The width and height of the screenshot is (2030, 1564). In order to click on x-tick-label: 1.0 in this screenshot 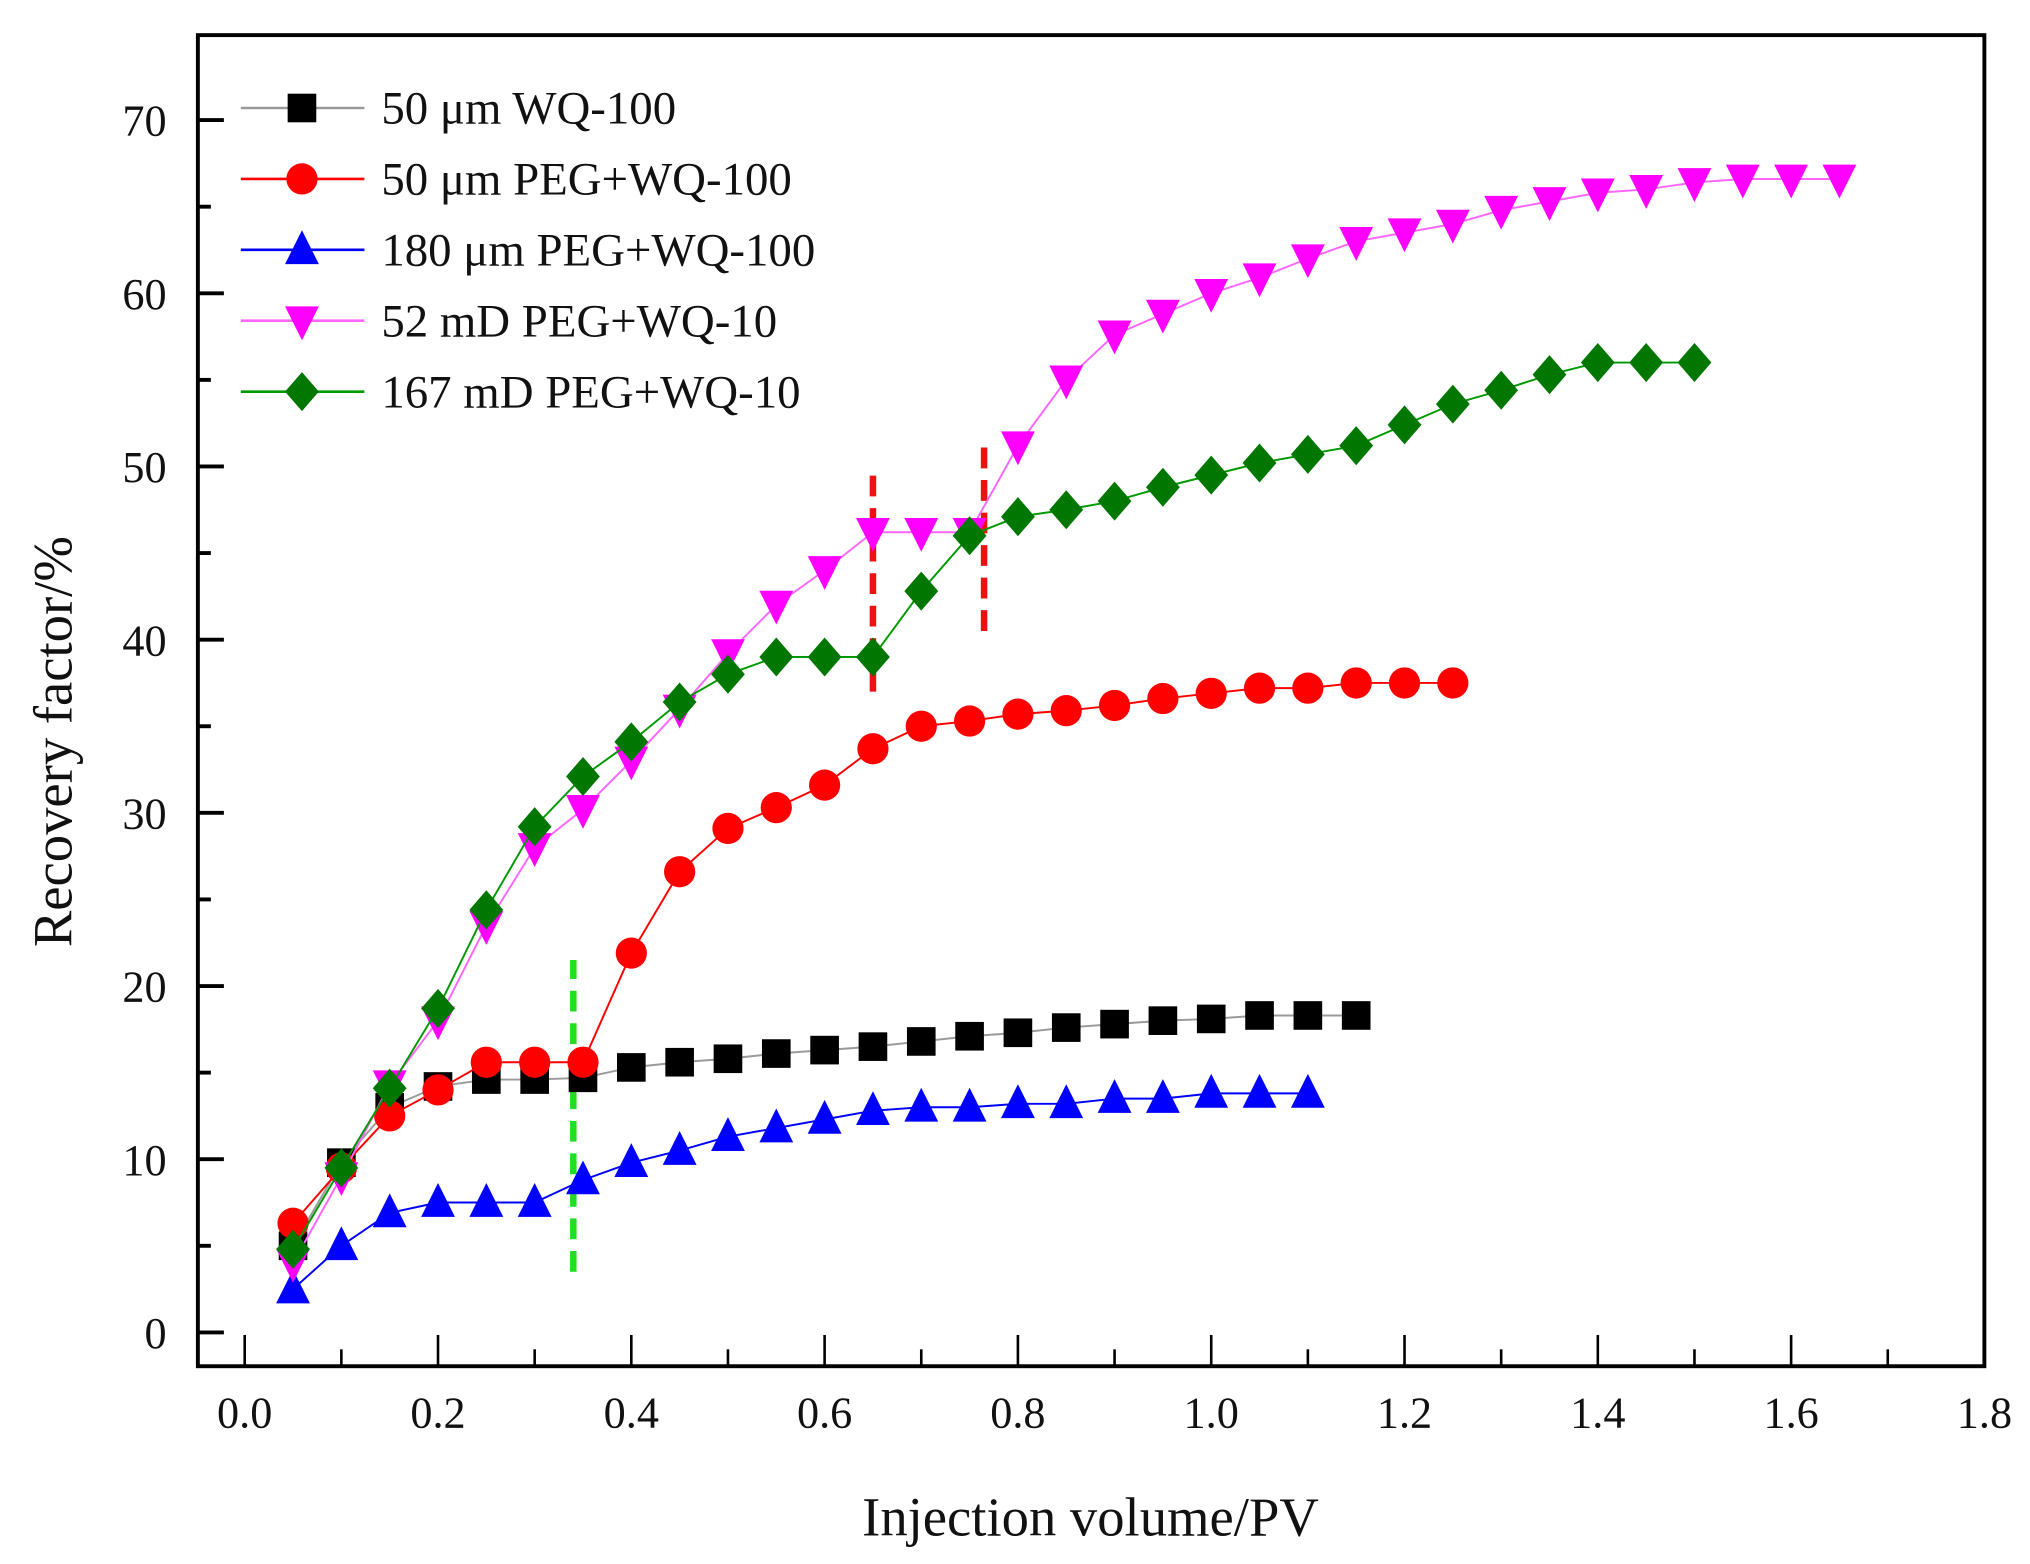, I will do `click(1211, 1412)`.